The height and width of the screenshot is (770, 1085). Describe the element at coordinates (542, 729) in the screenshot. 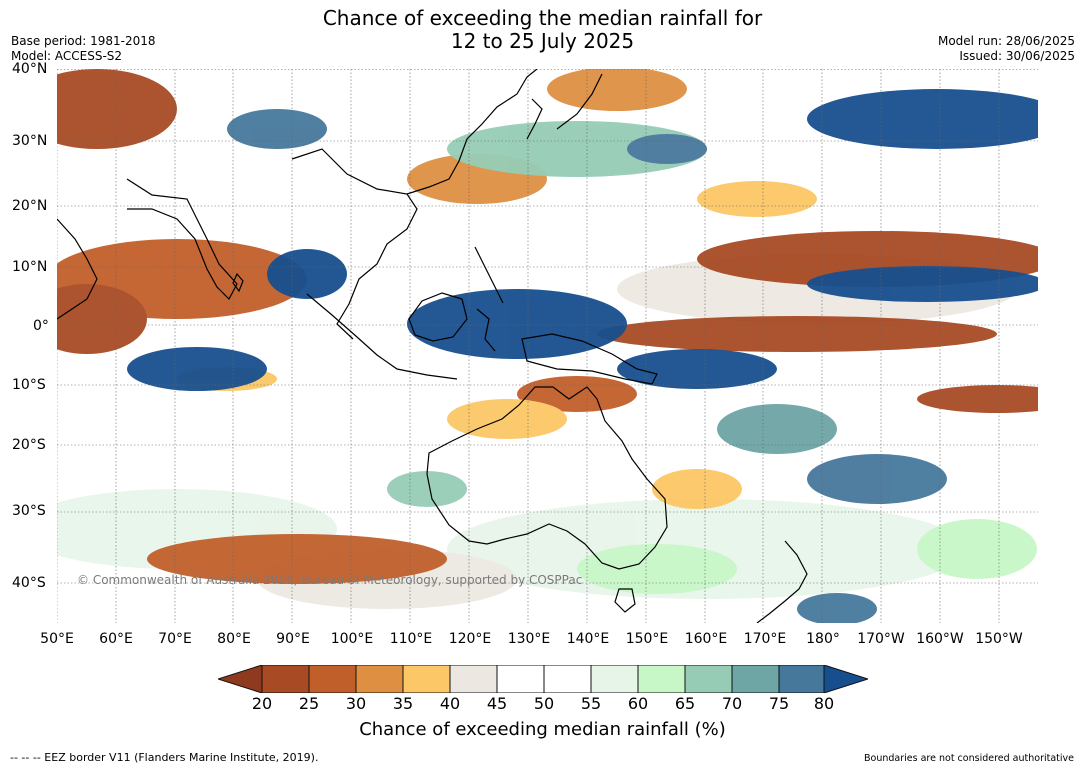

I see `legend-title: Chance of exceeding median rainfall (%)` at that location.